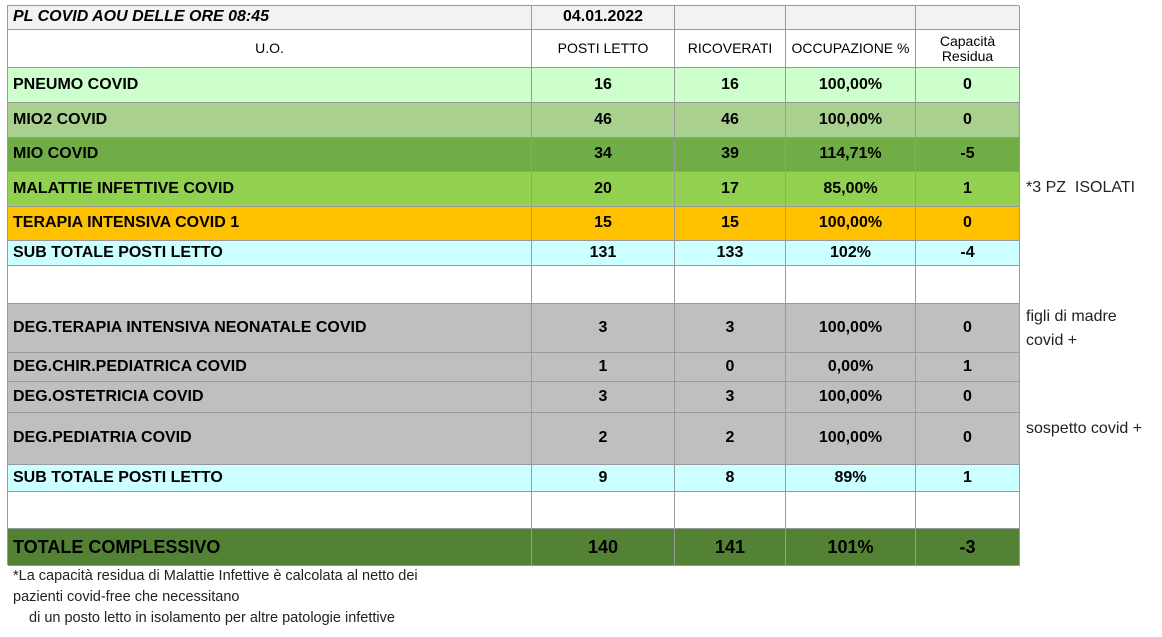 The image size is (1162, 637). I want to click on column-header: RICOVERATI, so click(730, 49).